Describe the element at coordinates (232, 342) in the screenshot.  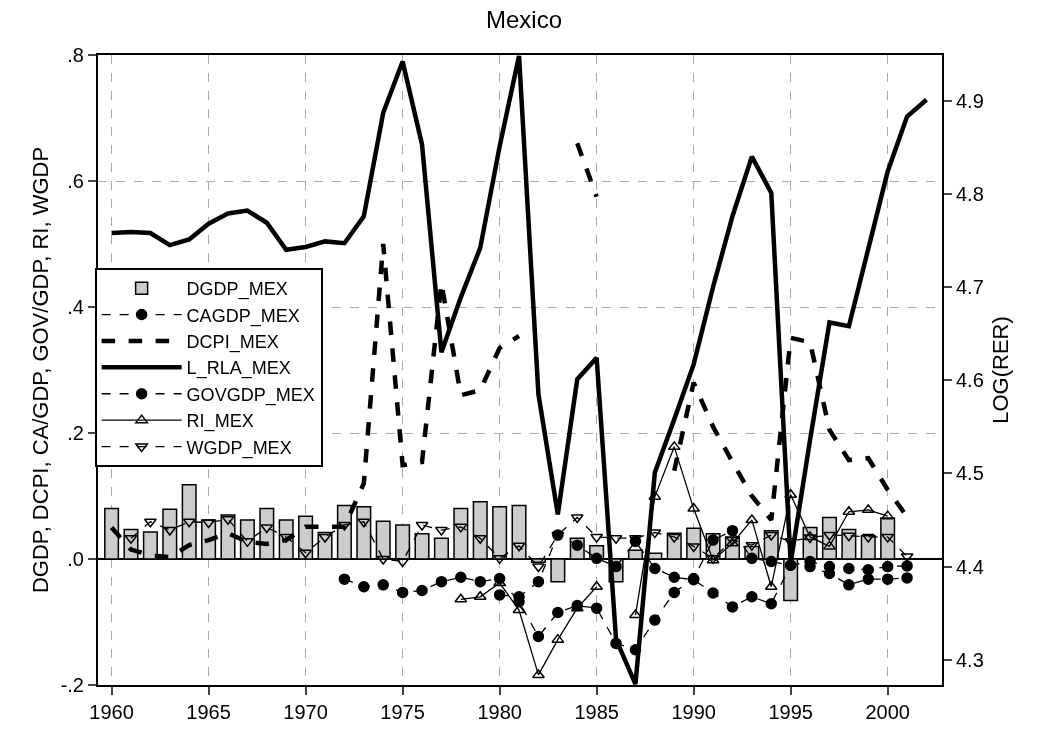
I see `legend-label: DCPI_MEX` at that location.